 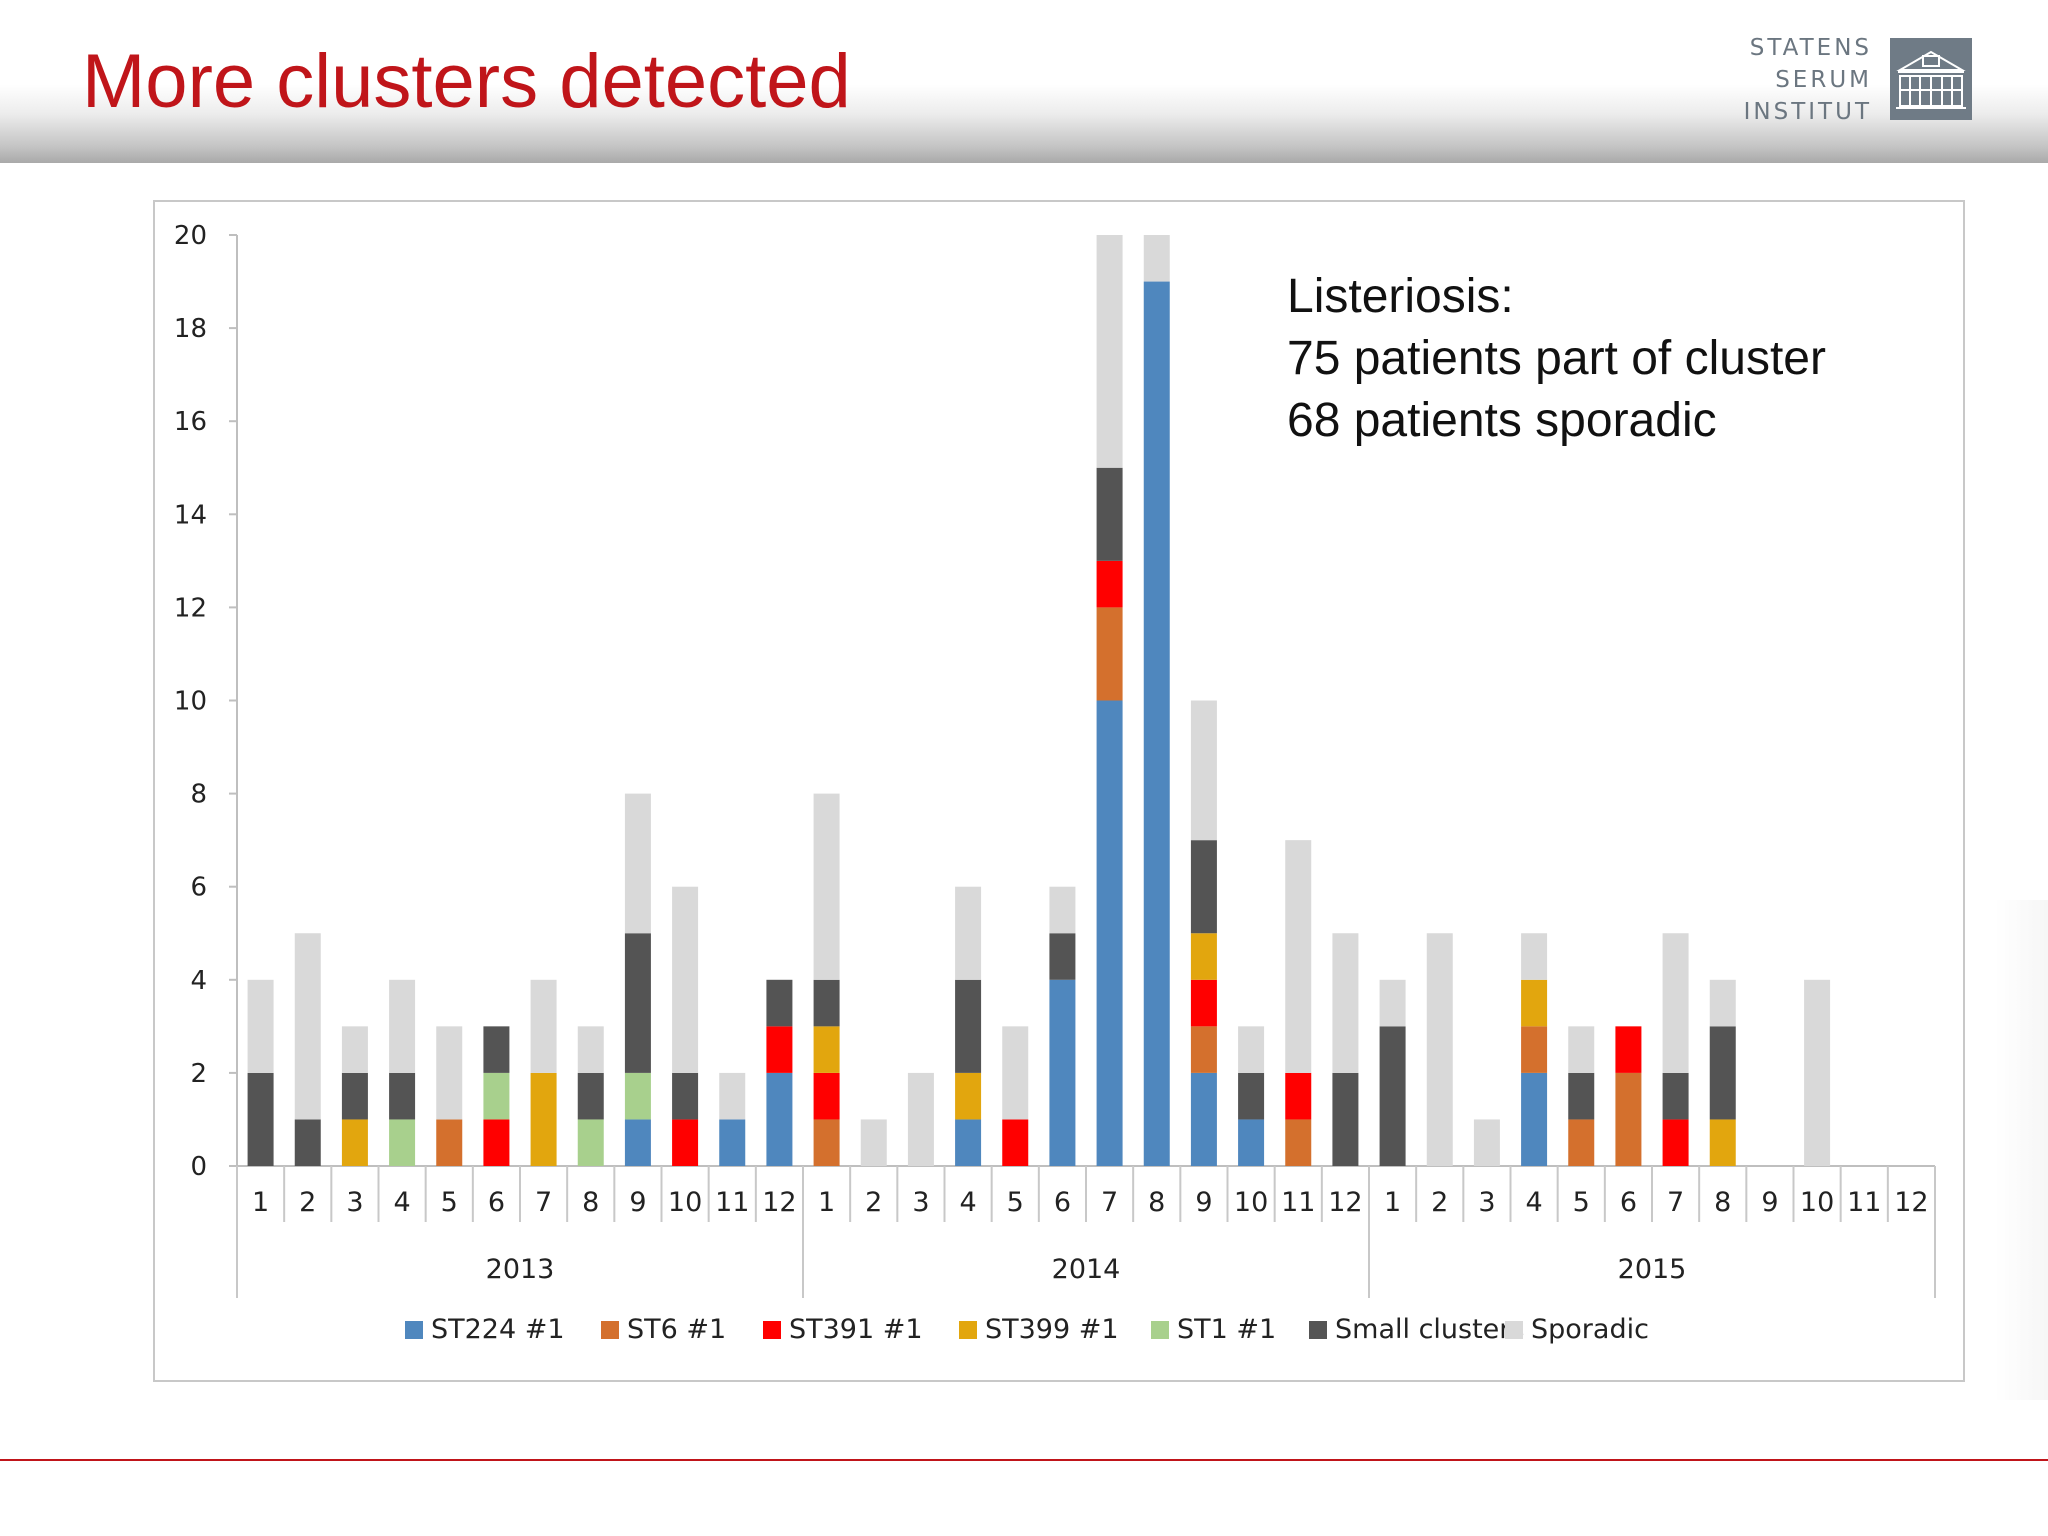 What do you see at coordinates (190, 608) in the screenshot?
I see `y-tick-label: 12` at bounding box center [190, 608].